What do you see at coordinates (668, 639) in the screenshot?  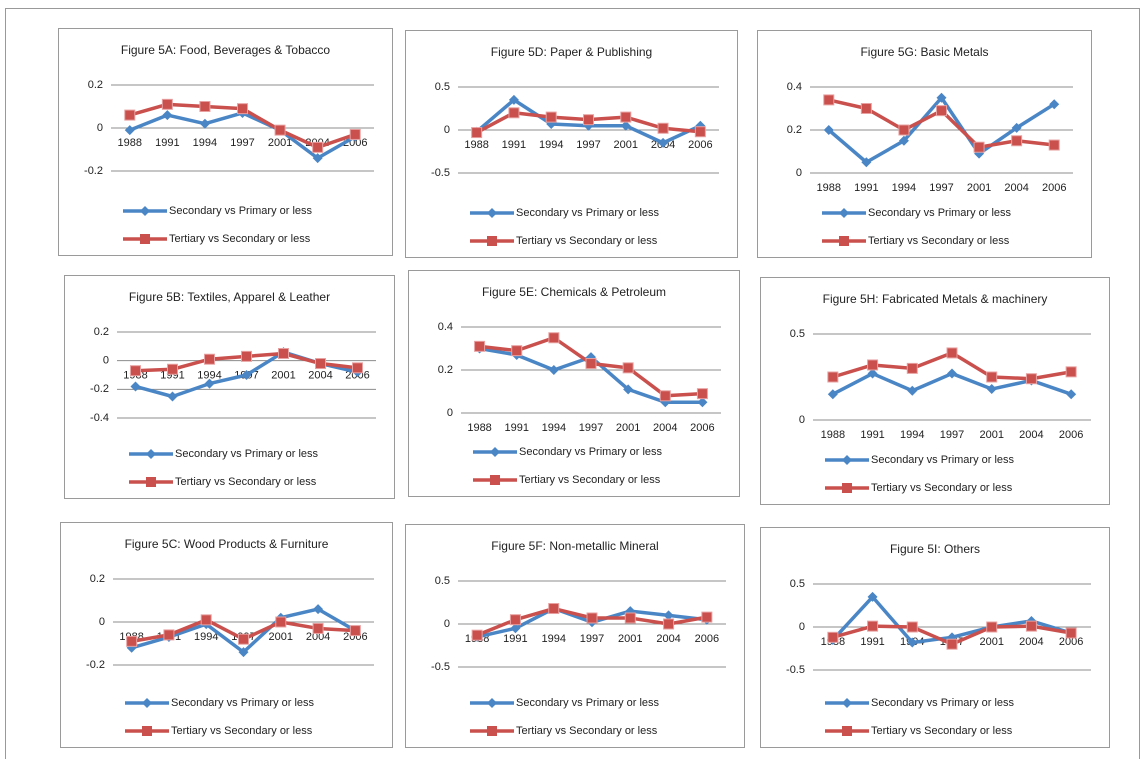 I see `x-tick-label: 2004` at bounding box center [668, 639].